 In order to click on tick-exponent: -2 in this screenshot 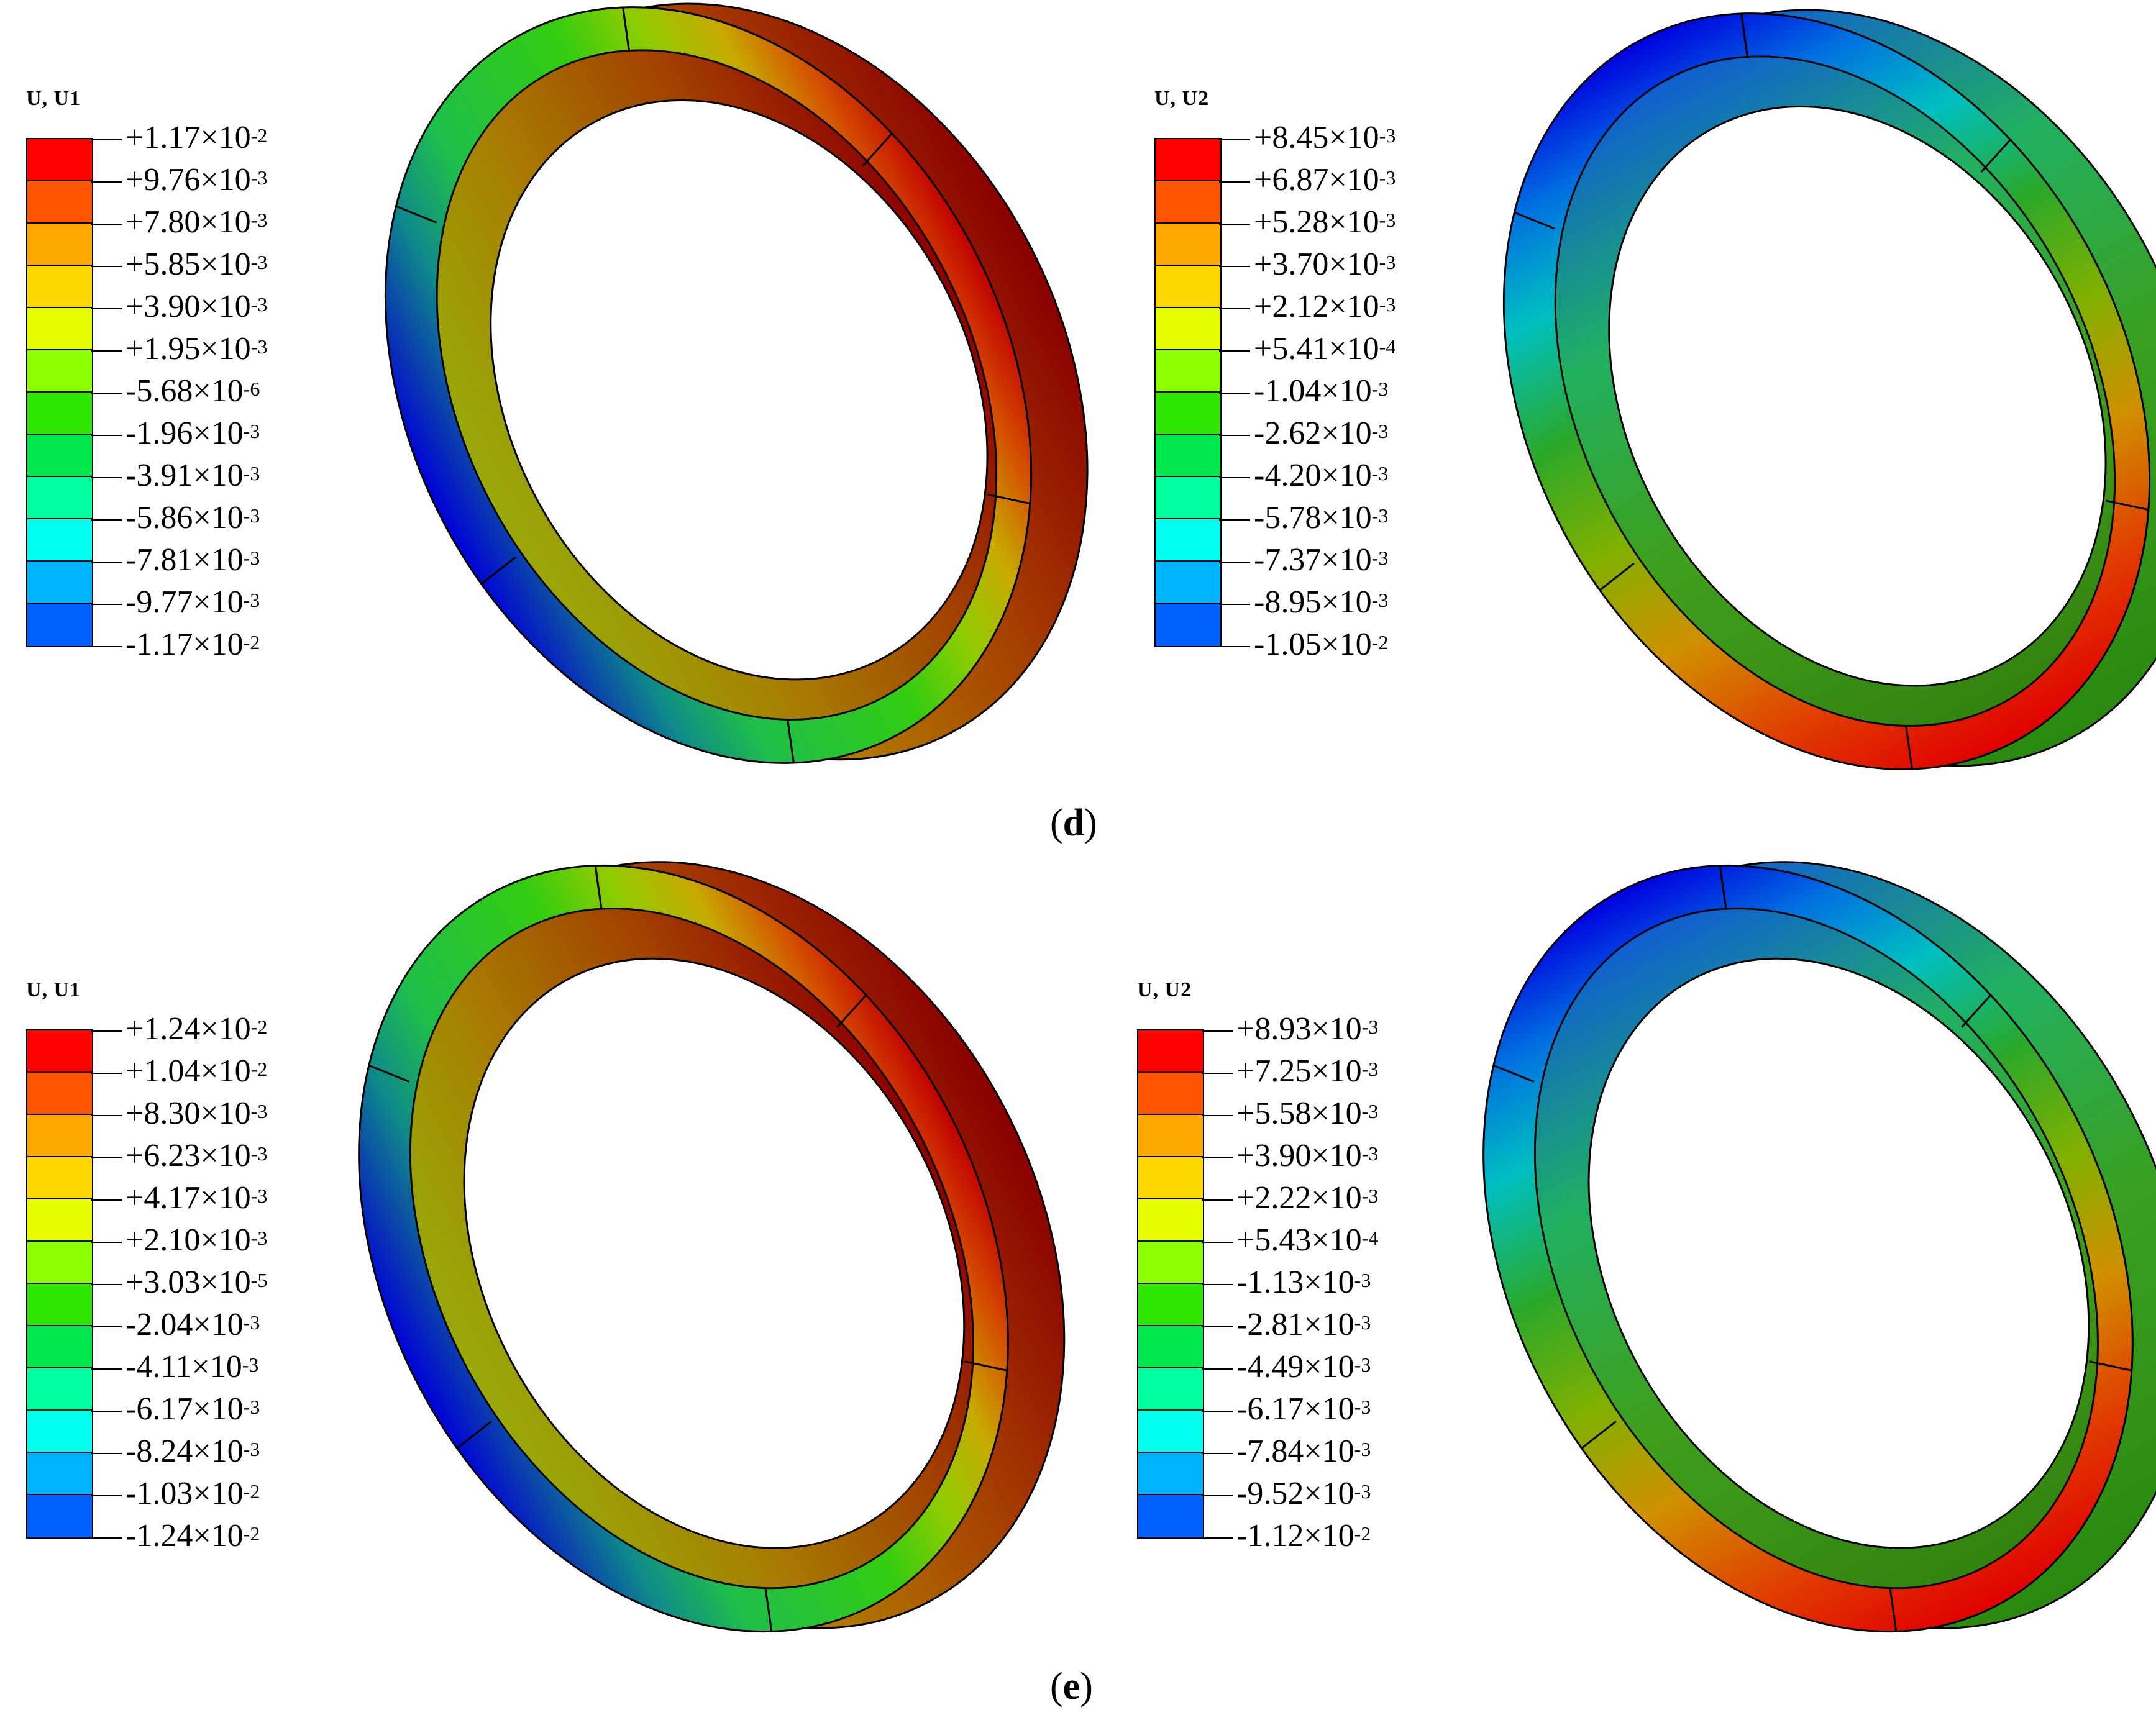, I will do `click(251, 642)`.